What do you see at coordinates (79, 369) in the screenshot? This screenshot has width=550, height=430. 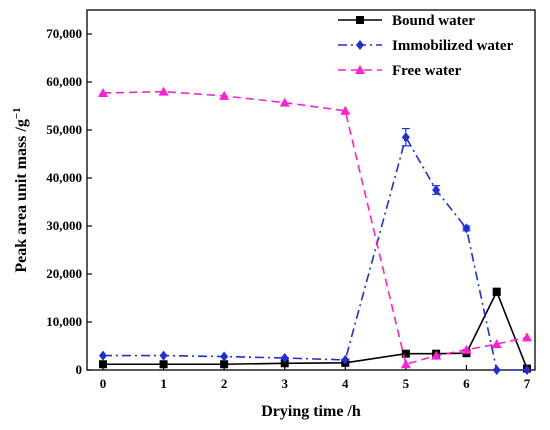 I see `y-tick-label: 0` at bounding box center [79, 369].